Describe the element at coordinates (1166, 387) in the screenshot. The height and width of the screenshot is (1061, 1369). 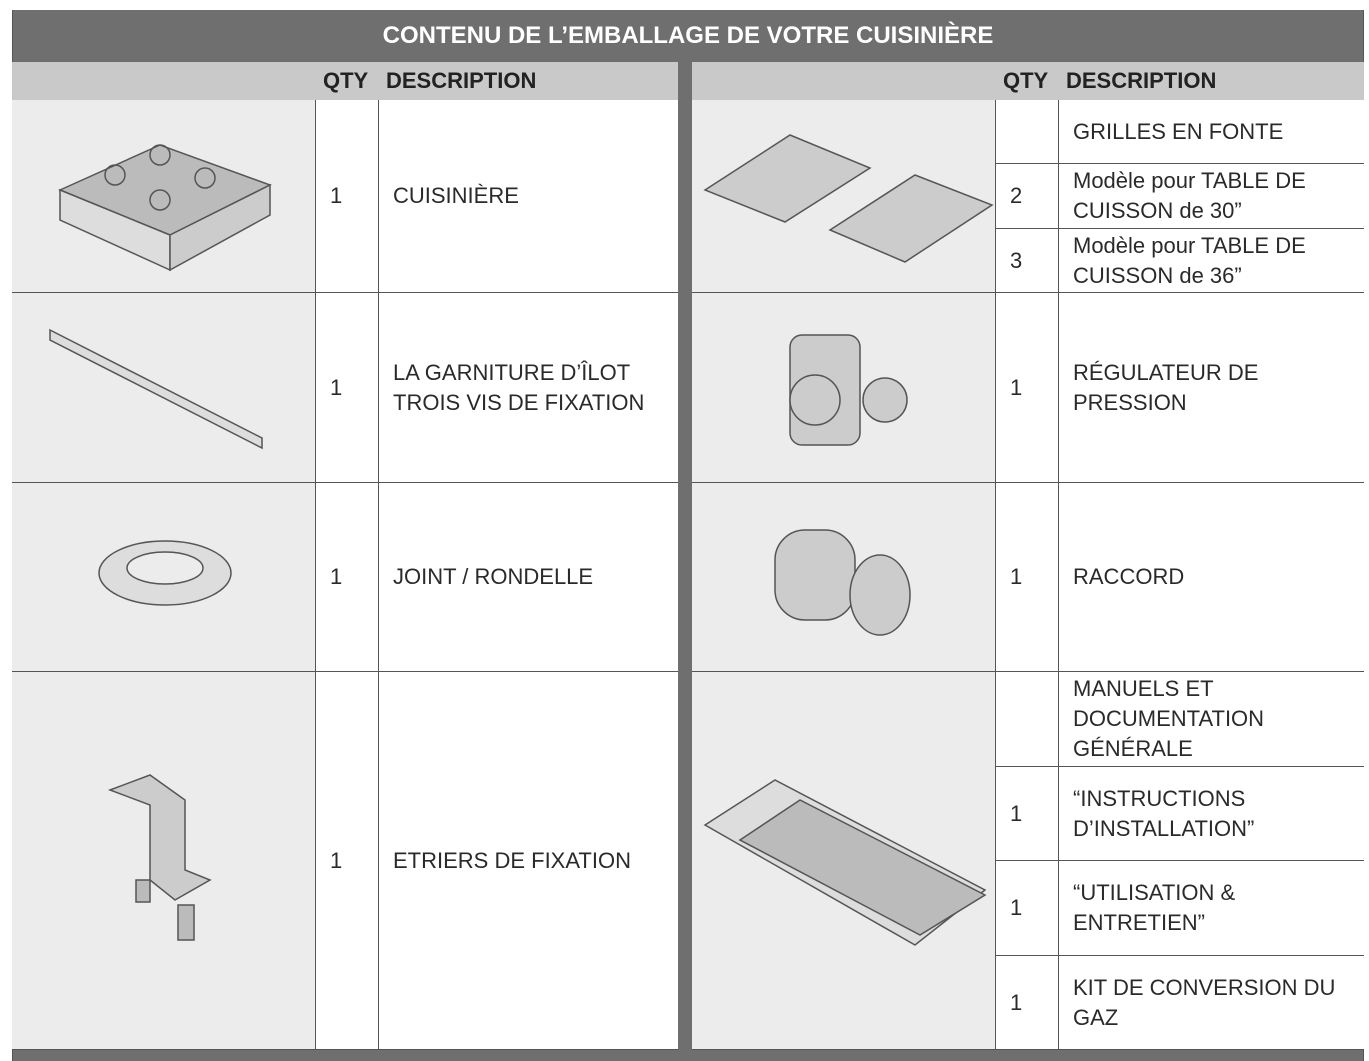
I see `description-line: RÉGULATEUR DE PRESSION` at that location.